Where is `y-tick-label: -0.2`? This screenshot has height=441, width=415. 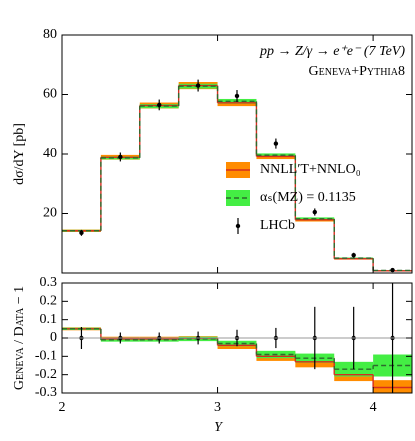 y-tick-label: -0.2 is located at coordinates (46, 374).